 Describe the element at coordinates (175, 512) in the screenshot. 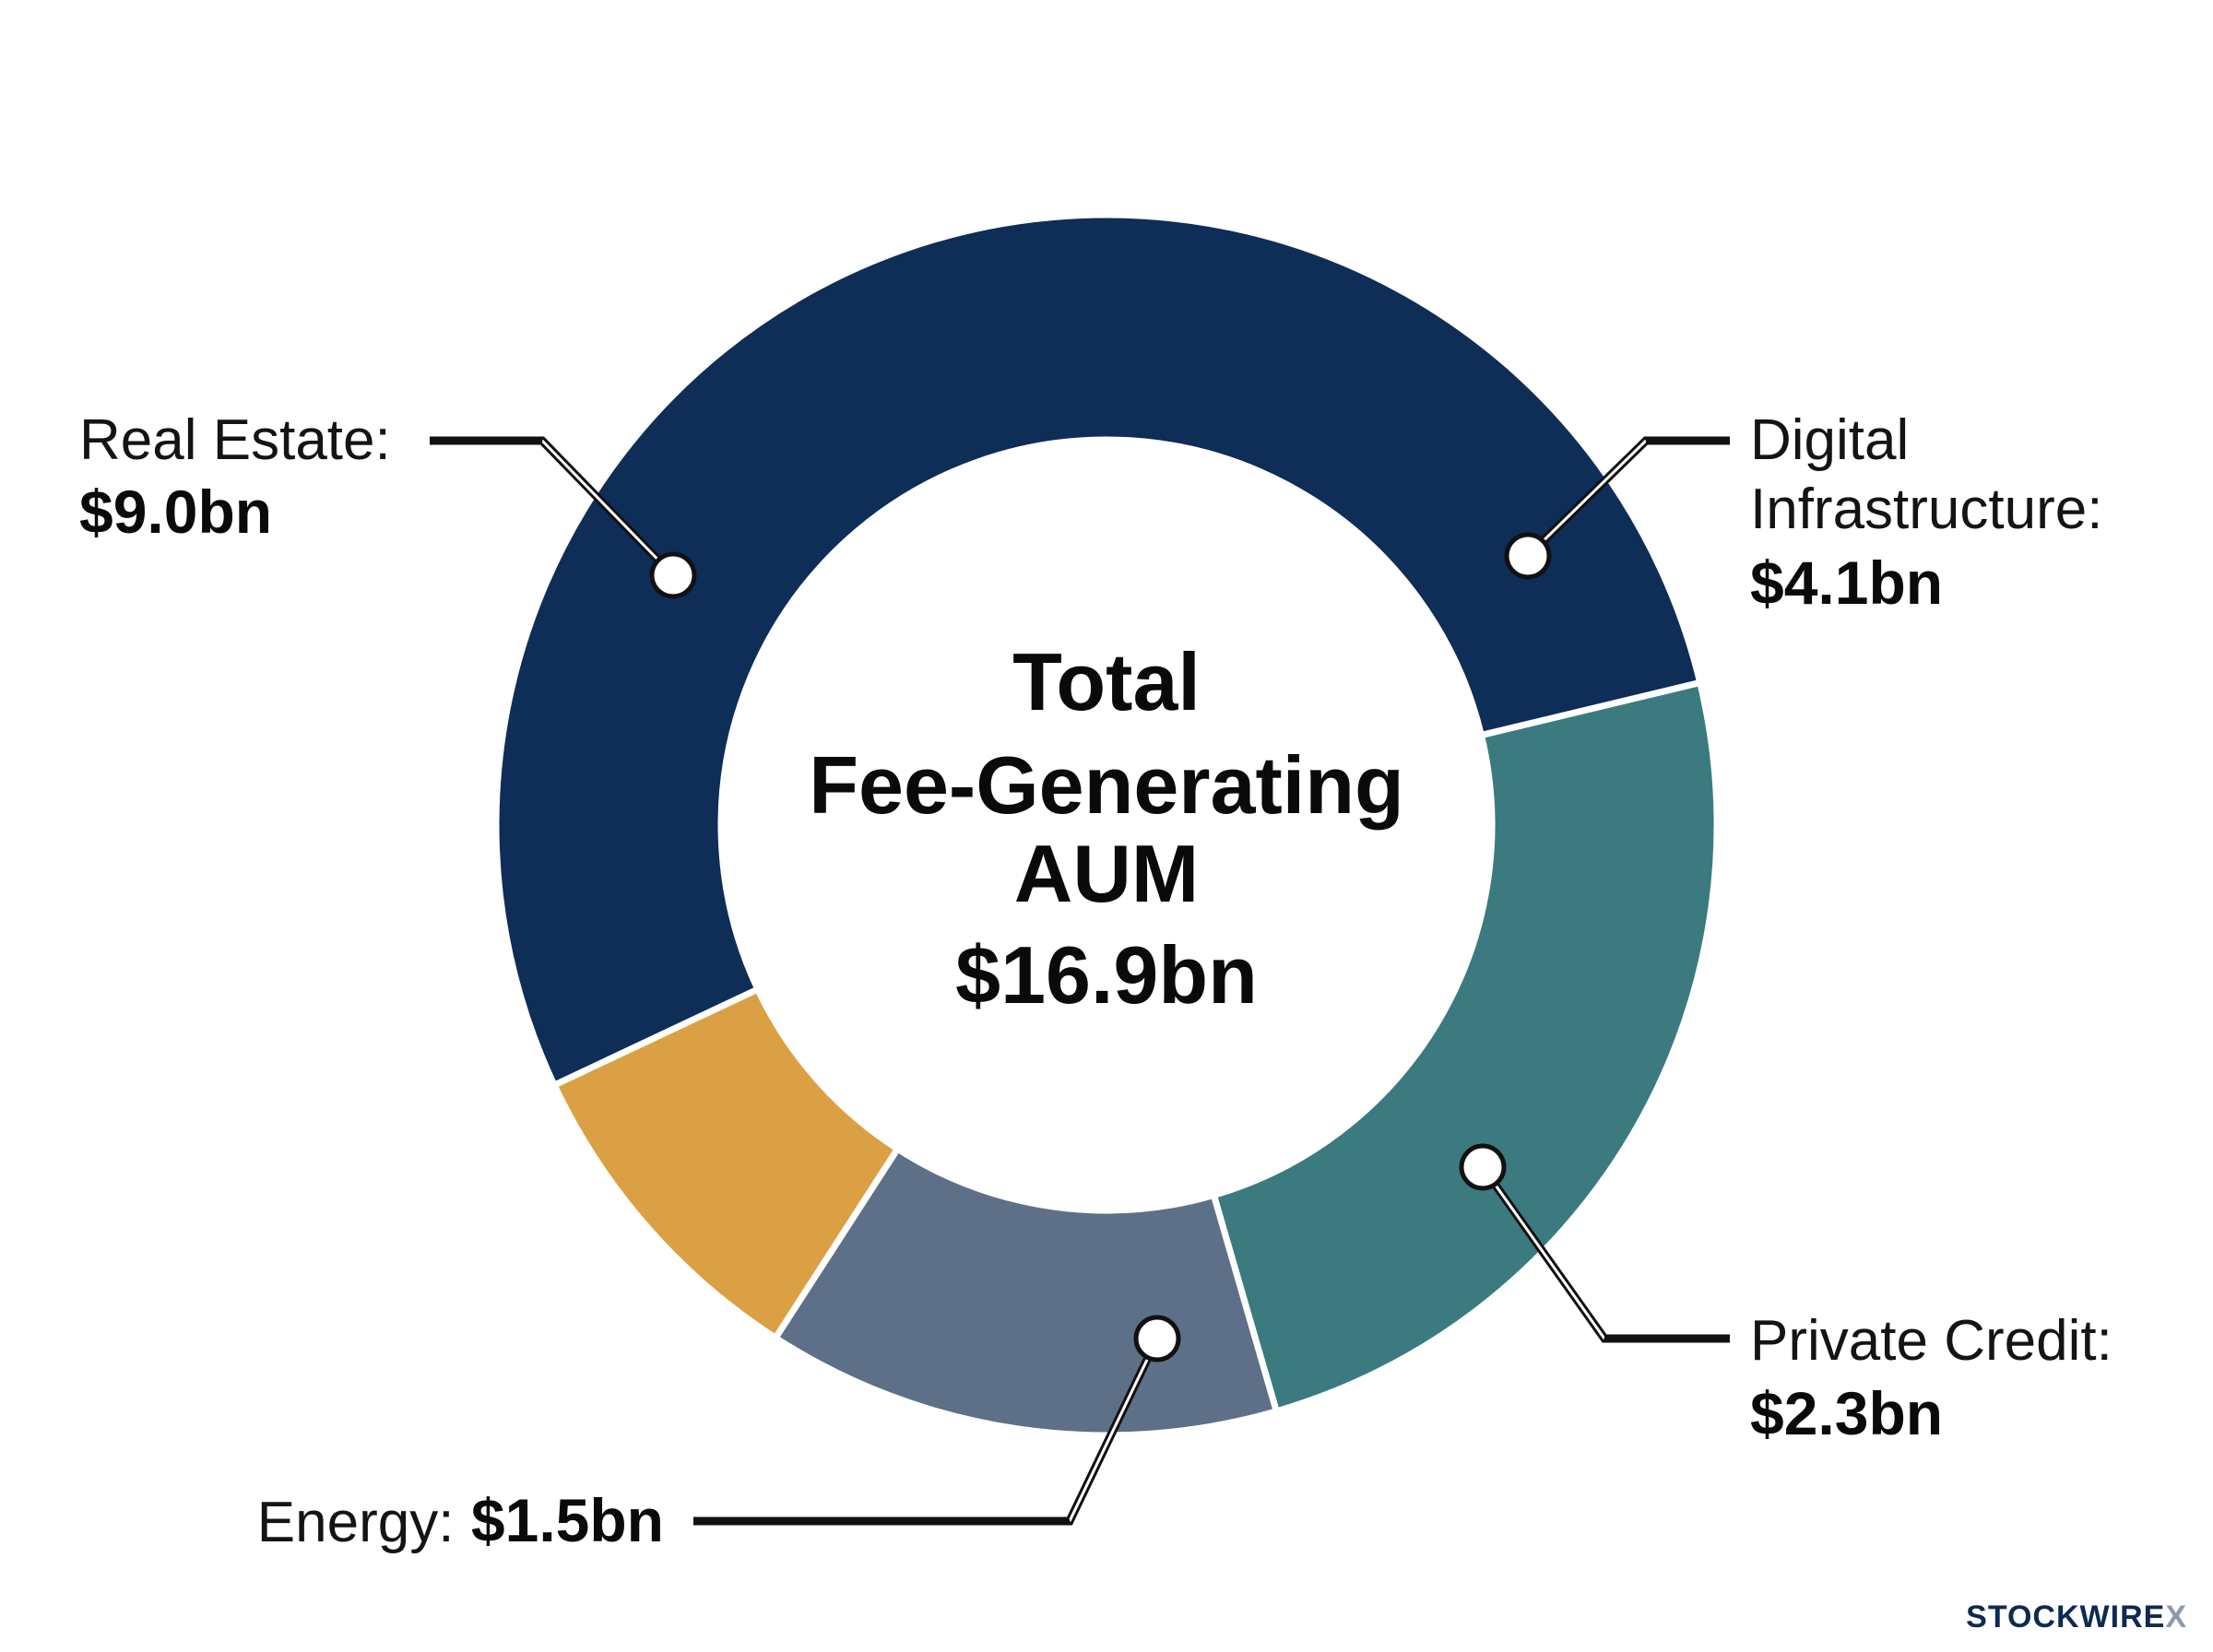

I see `real-estate-value: $9.0bn` at that location.